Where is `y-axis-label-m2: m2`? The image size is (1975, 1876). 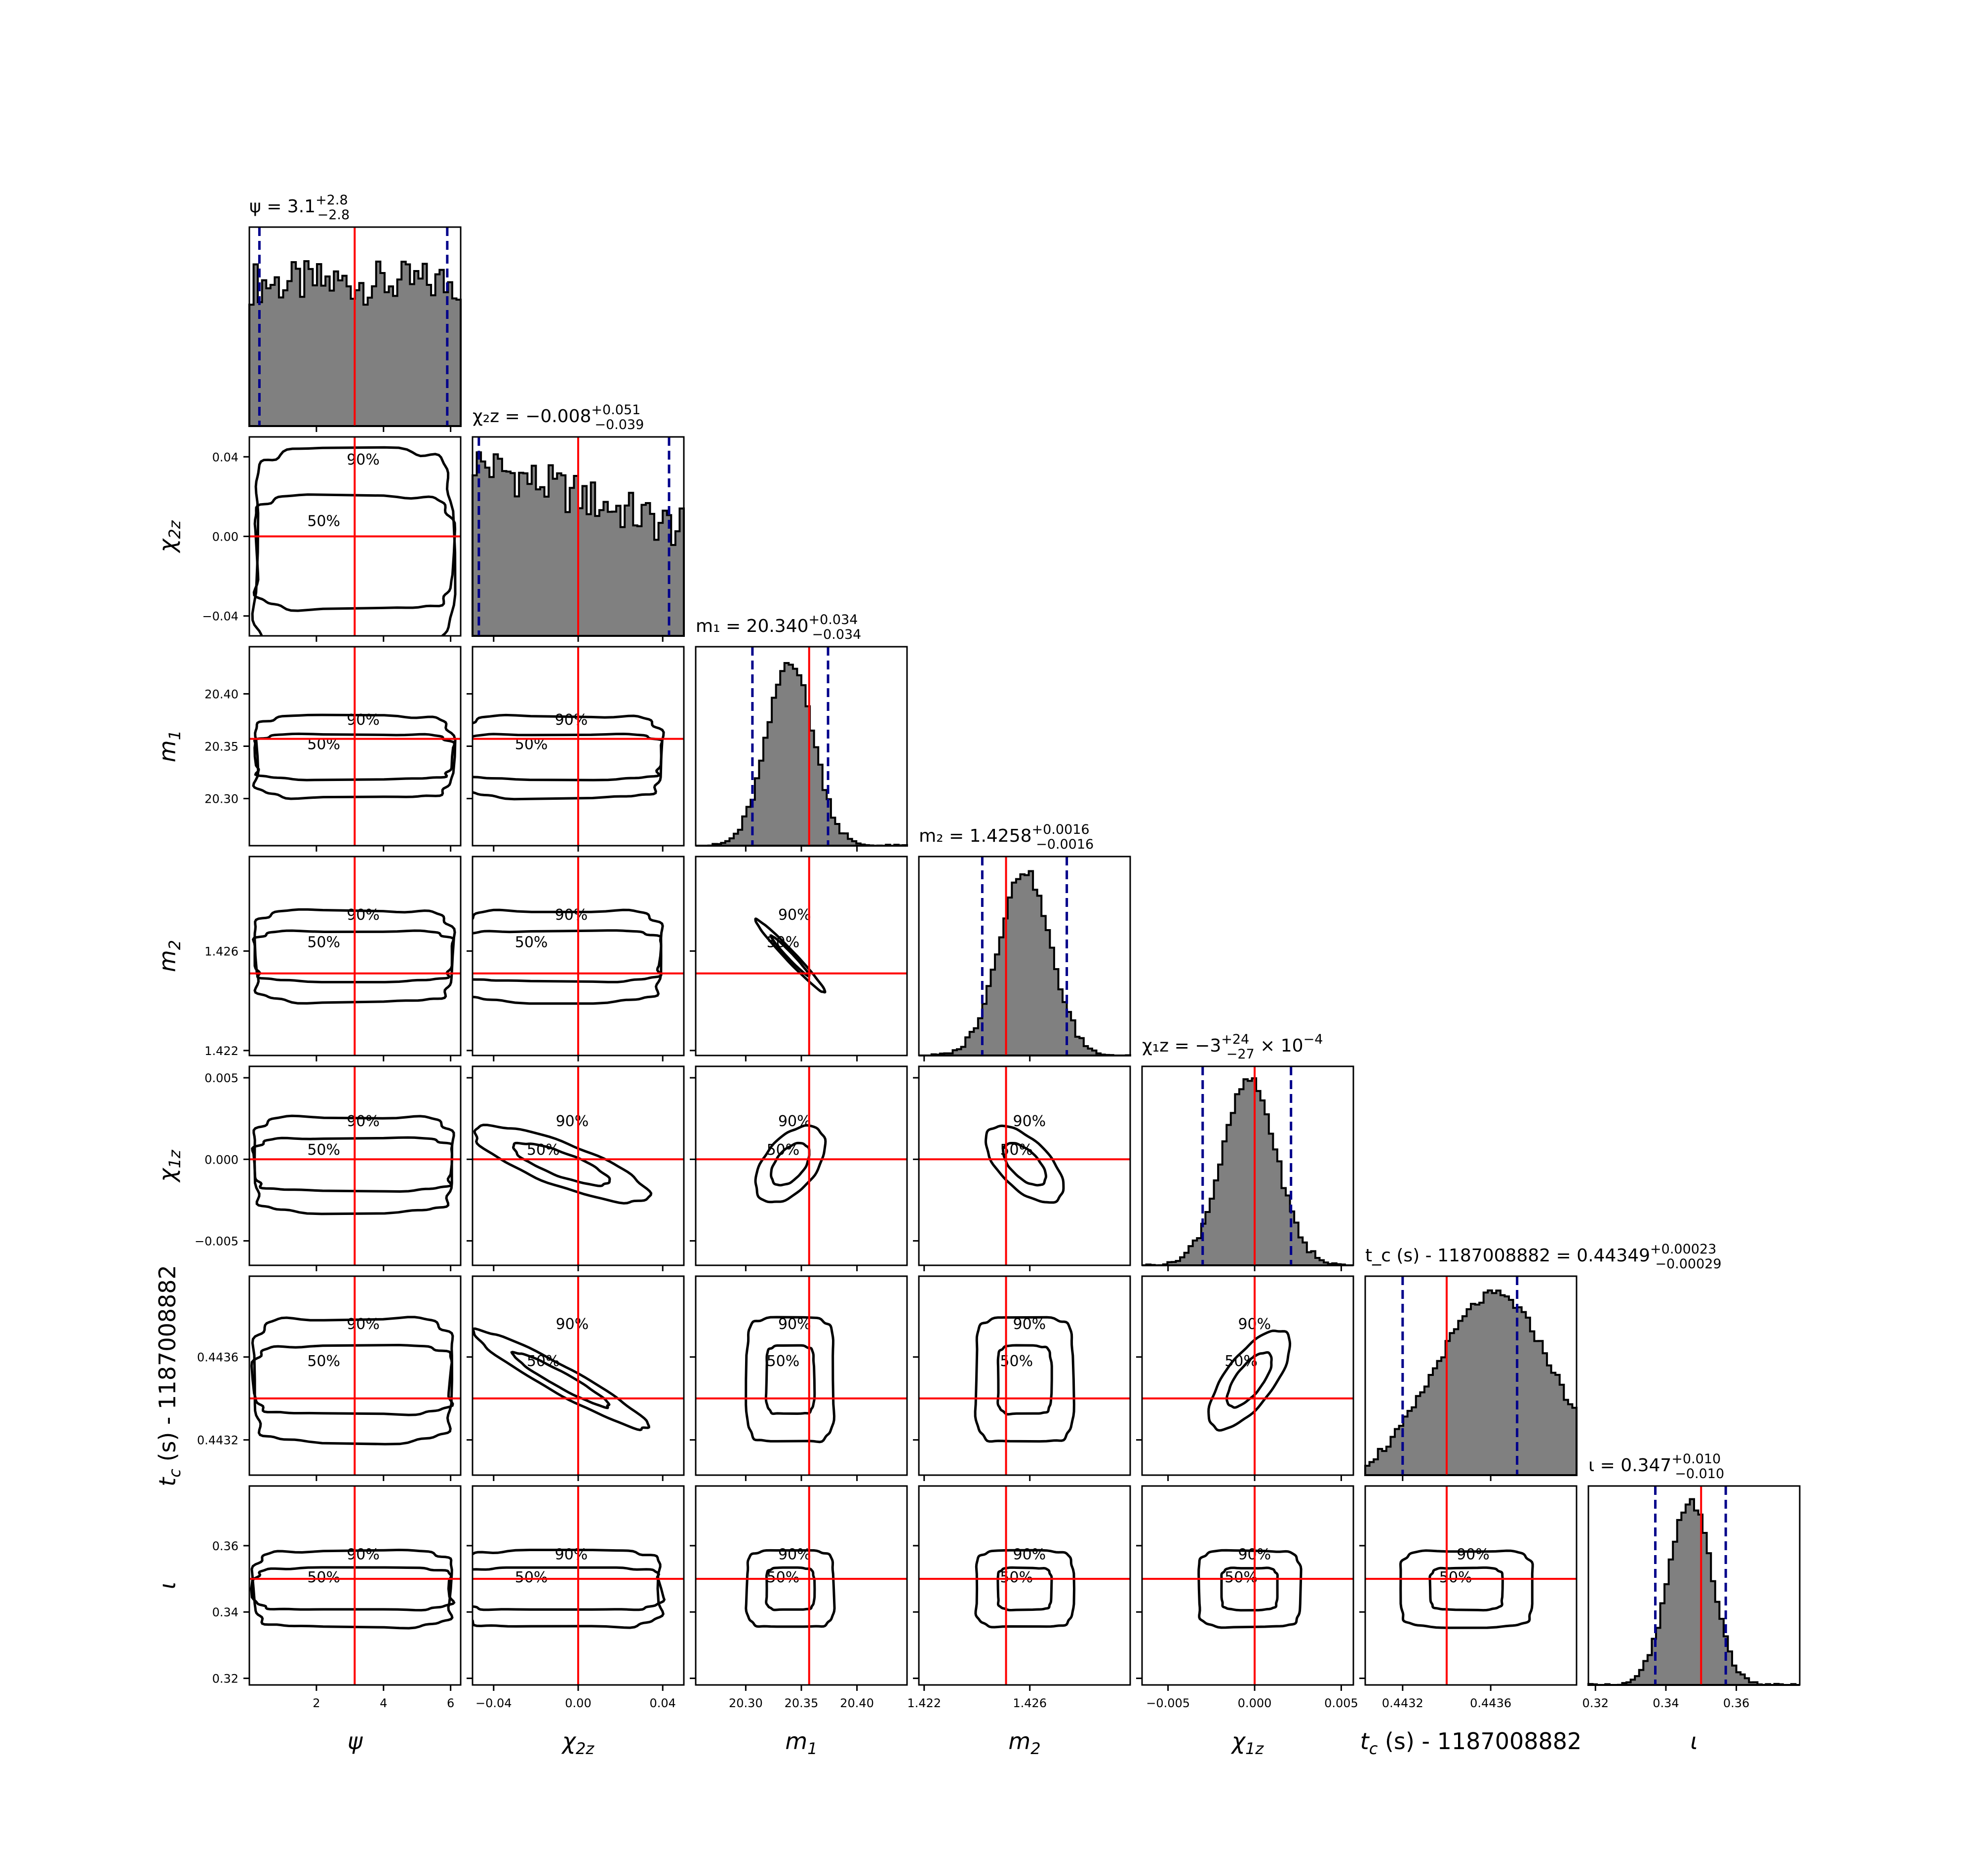
y-axis-label-m2: m2 is located at coordinates (169, 956).